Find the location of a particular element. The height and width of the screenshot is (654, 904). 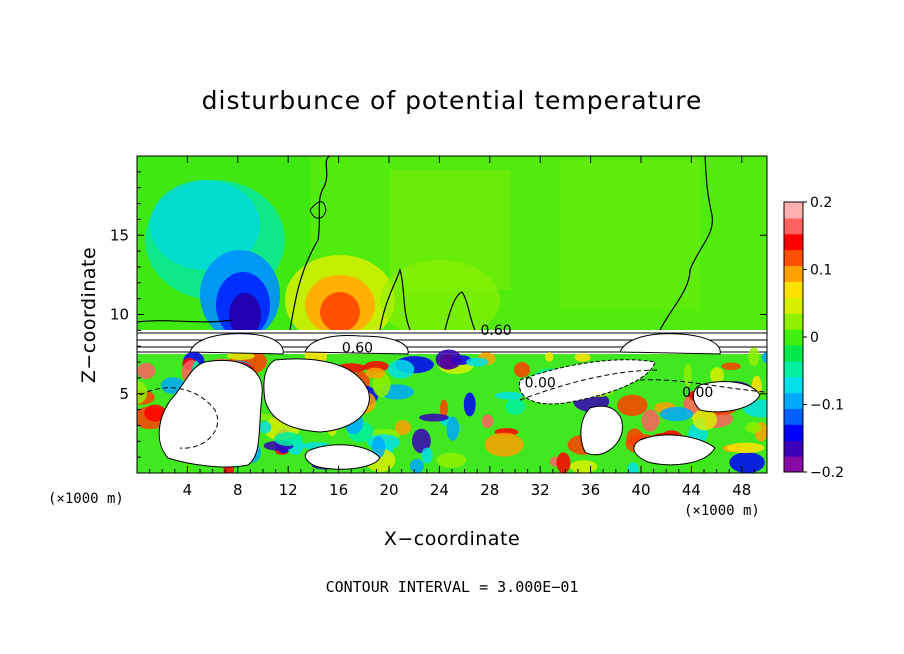

colorbar-label: 0.2 is located at coordinates (821, 203).